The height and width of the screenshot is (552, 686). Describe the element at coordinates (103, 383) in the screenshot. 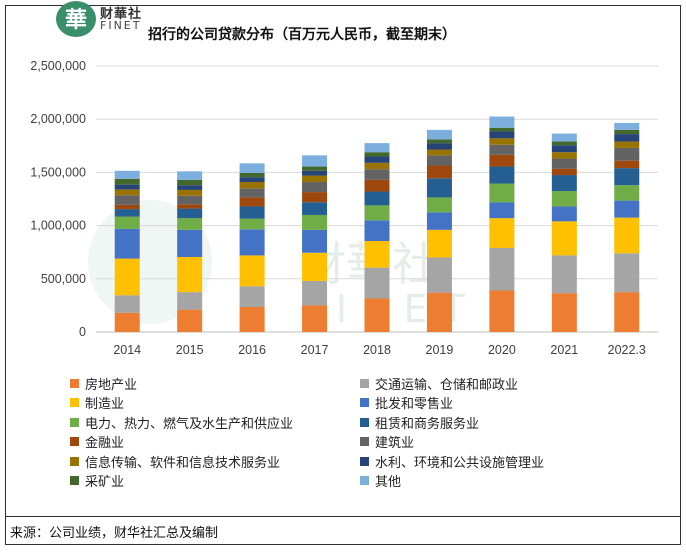

I see `legend-item: 房地产业` at that location.